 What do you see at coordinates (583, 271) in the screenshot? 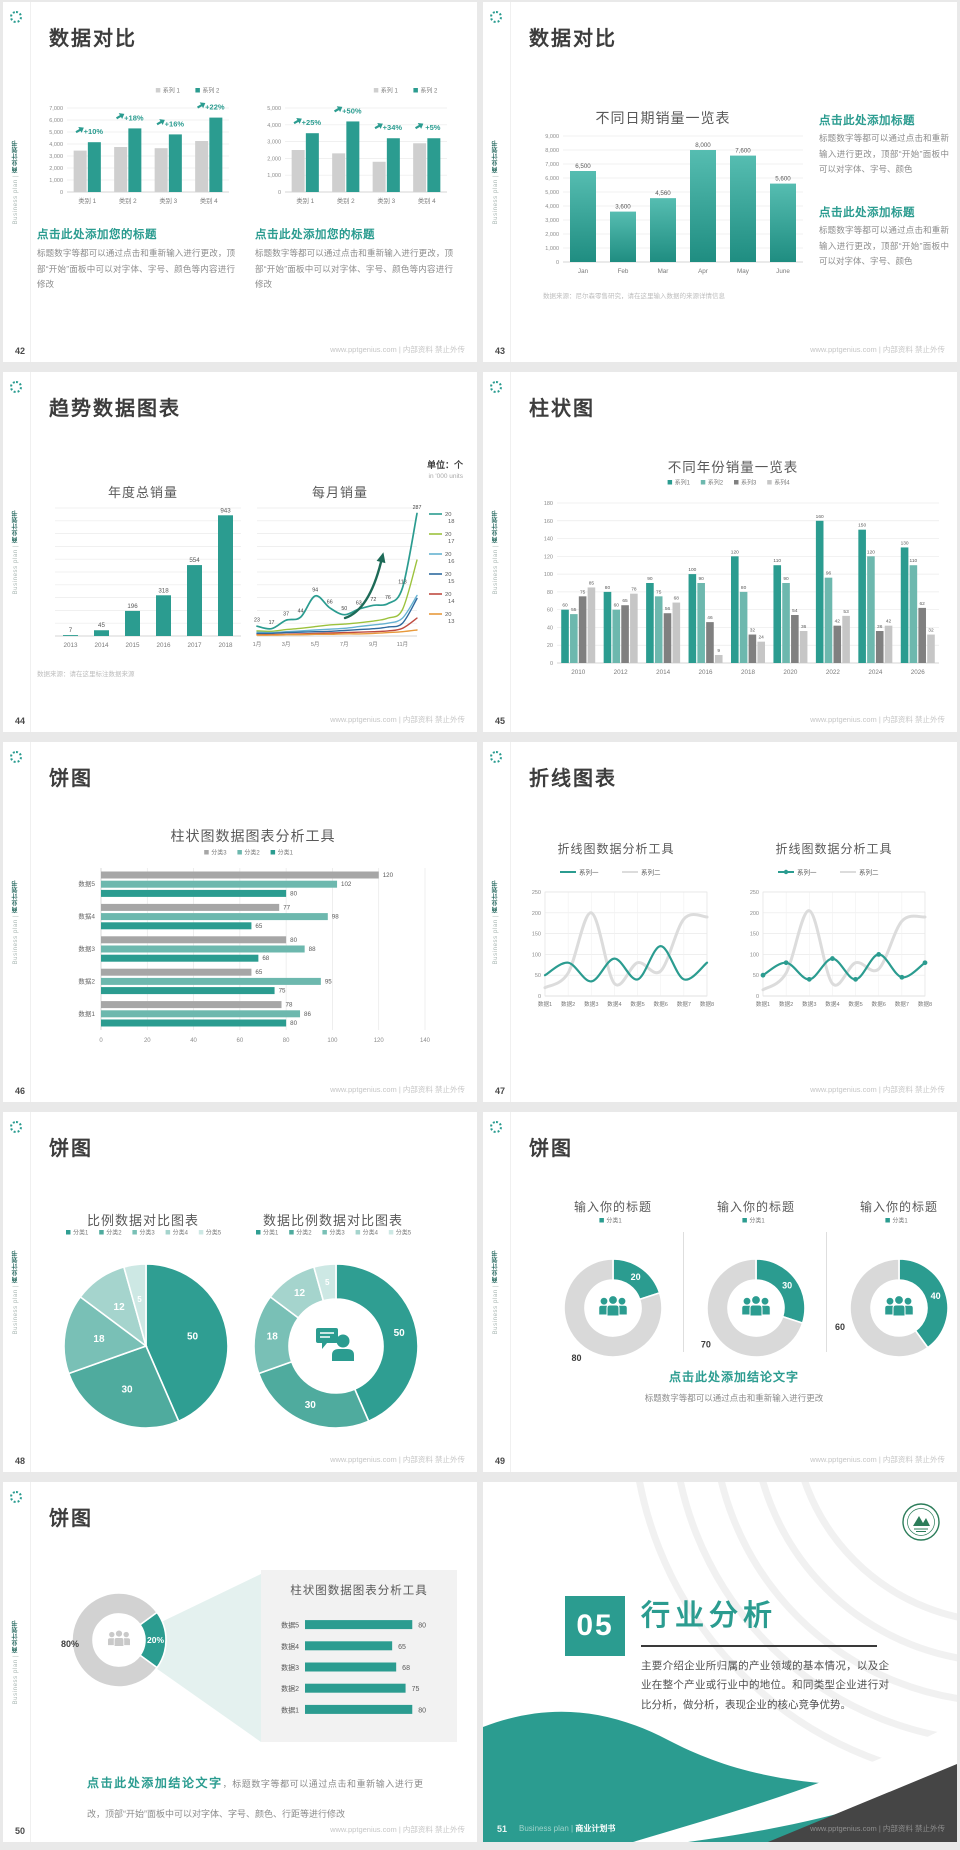
I see `svg-text: Jan` at bounding box center [583, 271].